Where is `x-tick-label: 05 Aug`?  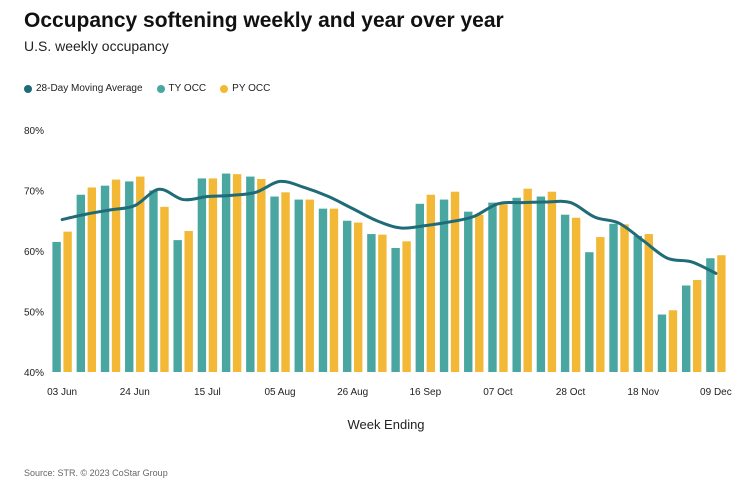 x-tick-label: 05 Aug is located at coordinates (279, 392).